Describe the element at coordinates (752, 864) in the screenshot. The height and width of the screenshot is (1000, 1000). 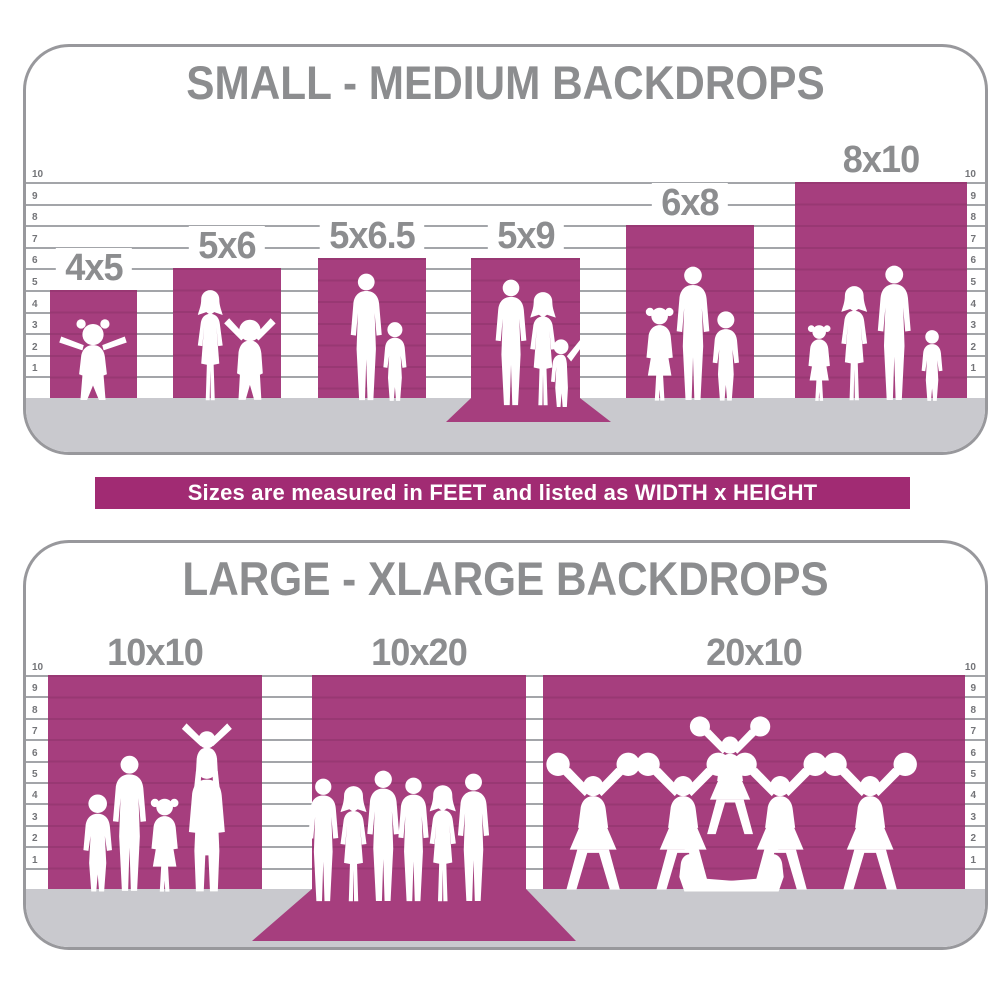
I see `silhouette-kneel` at that location.